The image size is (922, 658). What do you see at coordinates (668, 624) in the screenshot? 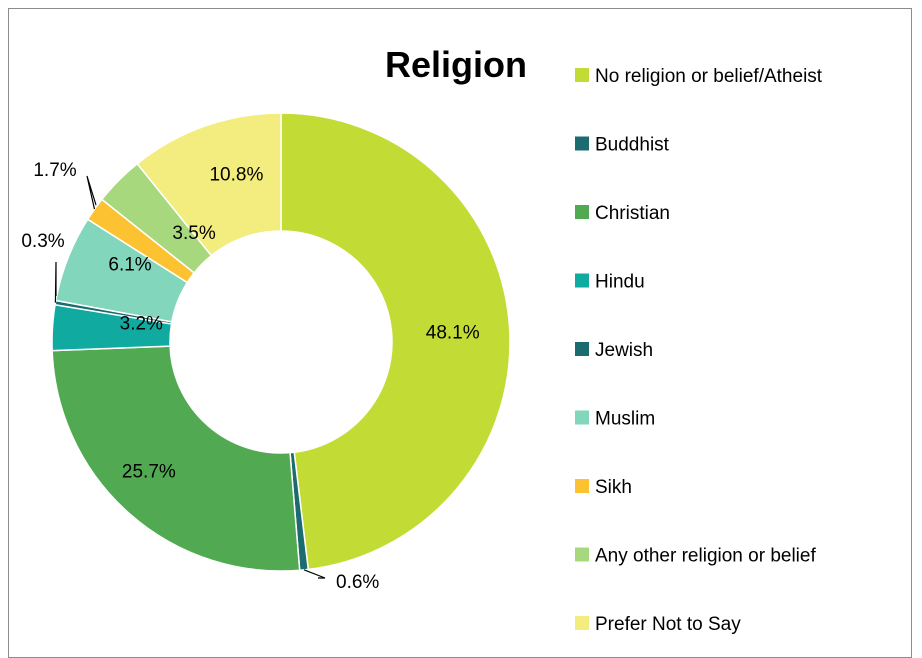
I see `legend-label-prefer-not-to-say: Prefer Not to Say` at bounding box center [668, 624].